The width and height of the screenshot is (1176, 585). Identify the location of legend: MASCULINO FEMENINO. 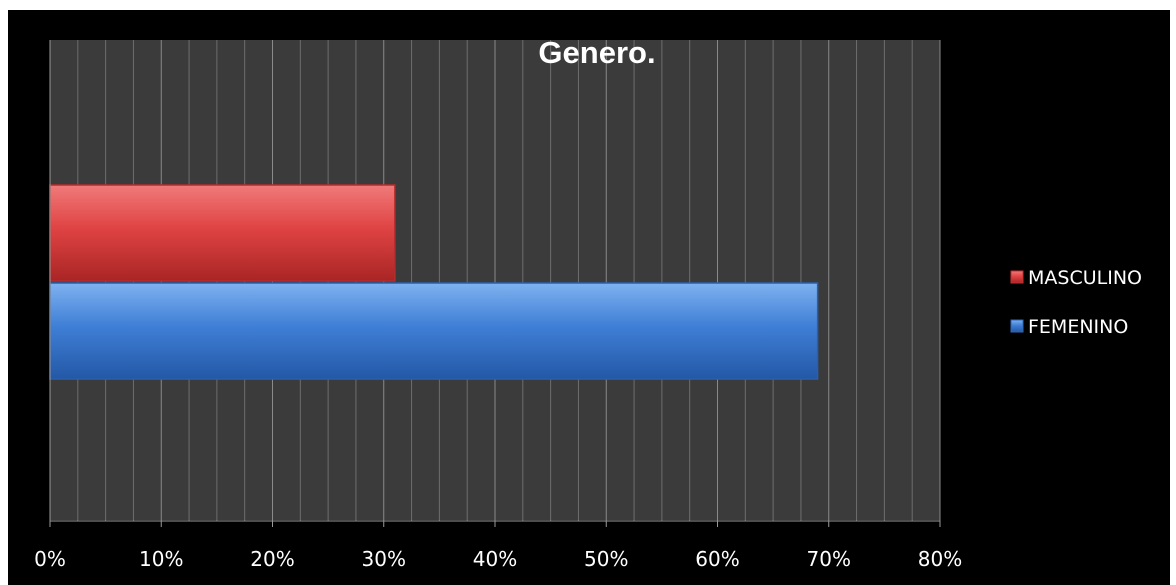
(1076, 302).